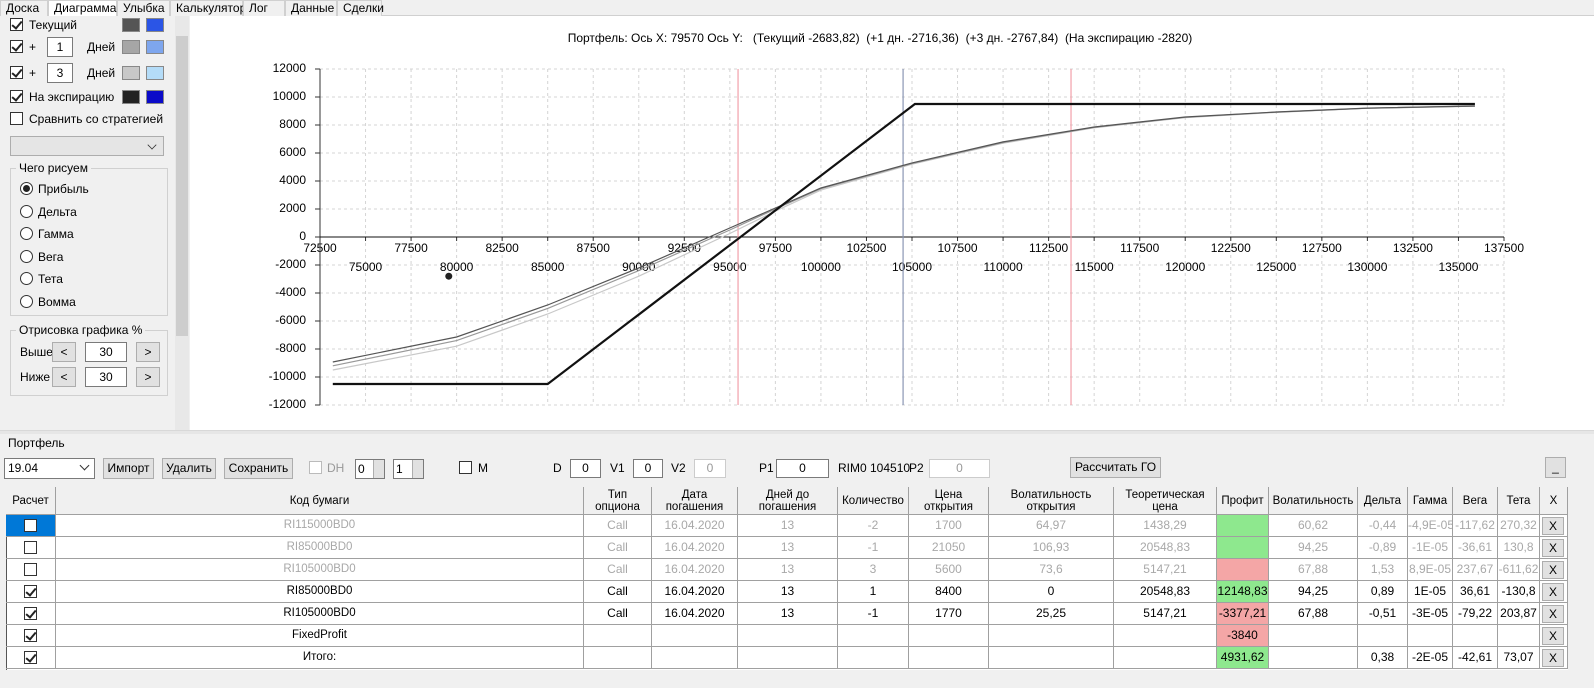 The width and height of the screenshot is (1594, 688). I want to click on days-input: 3, so click(60, 73).